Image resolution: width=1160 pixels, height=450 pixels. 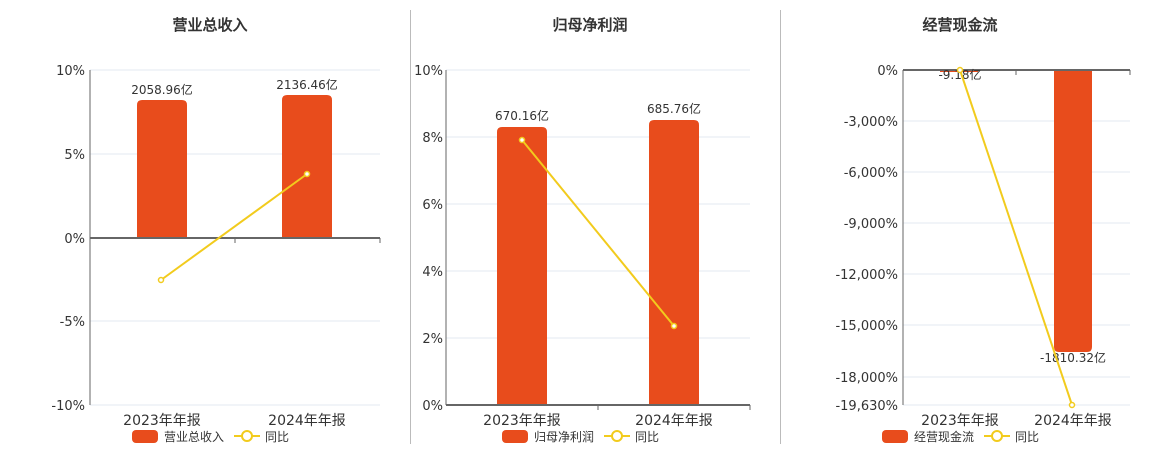 What do you see at coordinates (590, 25) in the screenshot?
I see `chart-title: 归母净利润` at bounding box center [590, 25].